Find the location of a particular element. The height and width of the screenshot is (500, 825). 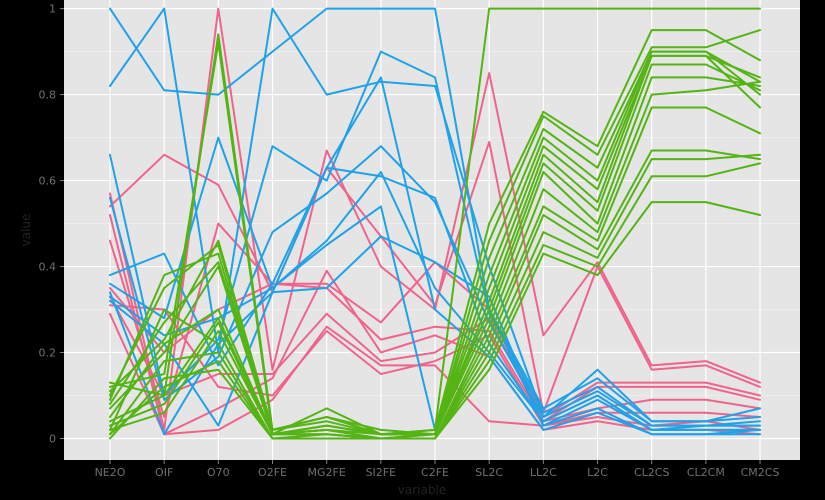

x-tick-label: MG2FE is located at coordinates (327, 472).